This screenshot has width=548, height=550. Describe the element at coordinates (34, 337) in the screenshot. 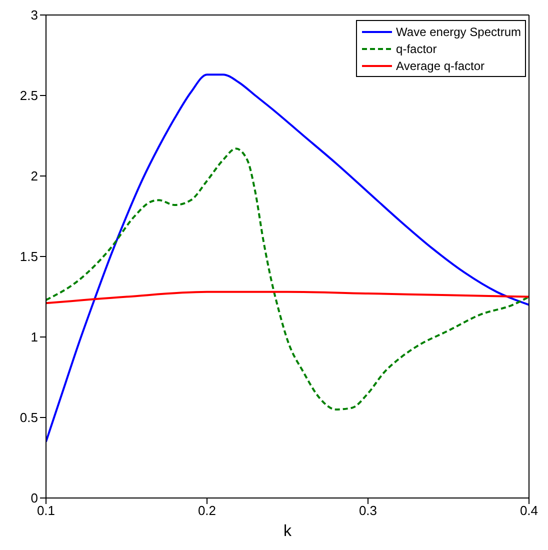

I see `y-tick-label: 1` at that location.